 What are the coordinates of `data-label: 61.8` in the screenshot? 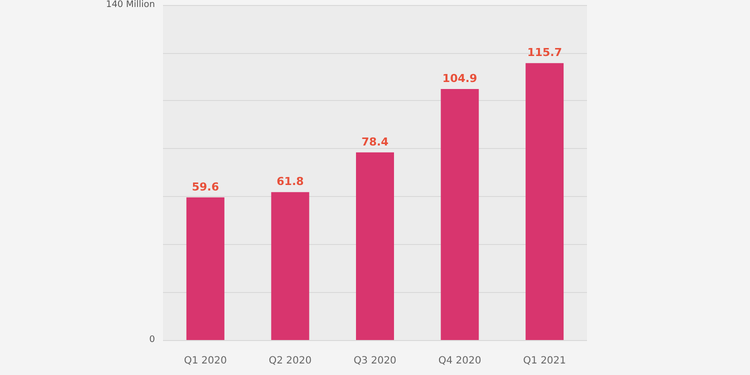 It's located at (290, 181).